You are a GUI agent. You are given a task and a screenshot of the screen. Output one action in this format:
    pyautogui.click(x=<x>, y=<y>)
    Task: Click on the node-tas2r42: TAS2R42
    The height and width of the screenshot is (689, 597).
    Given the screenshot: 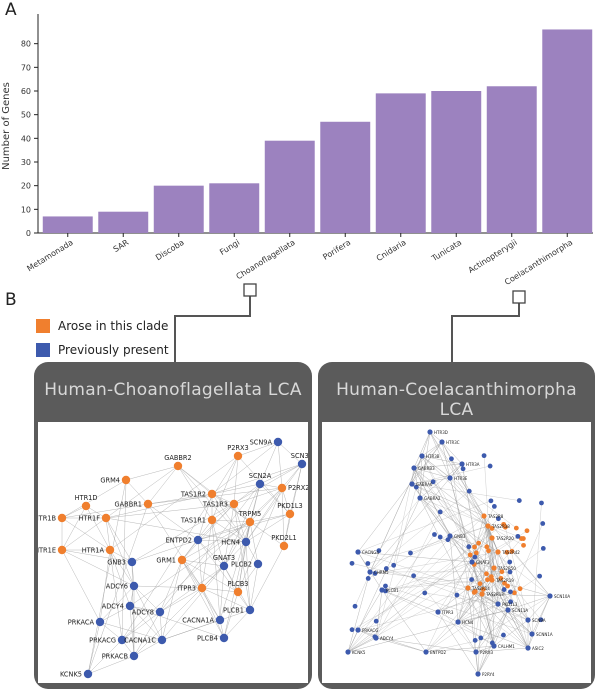 What is the action you would take?
    pyautogui.click(x=507, y=552)
    